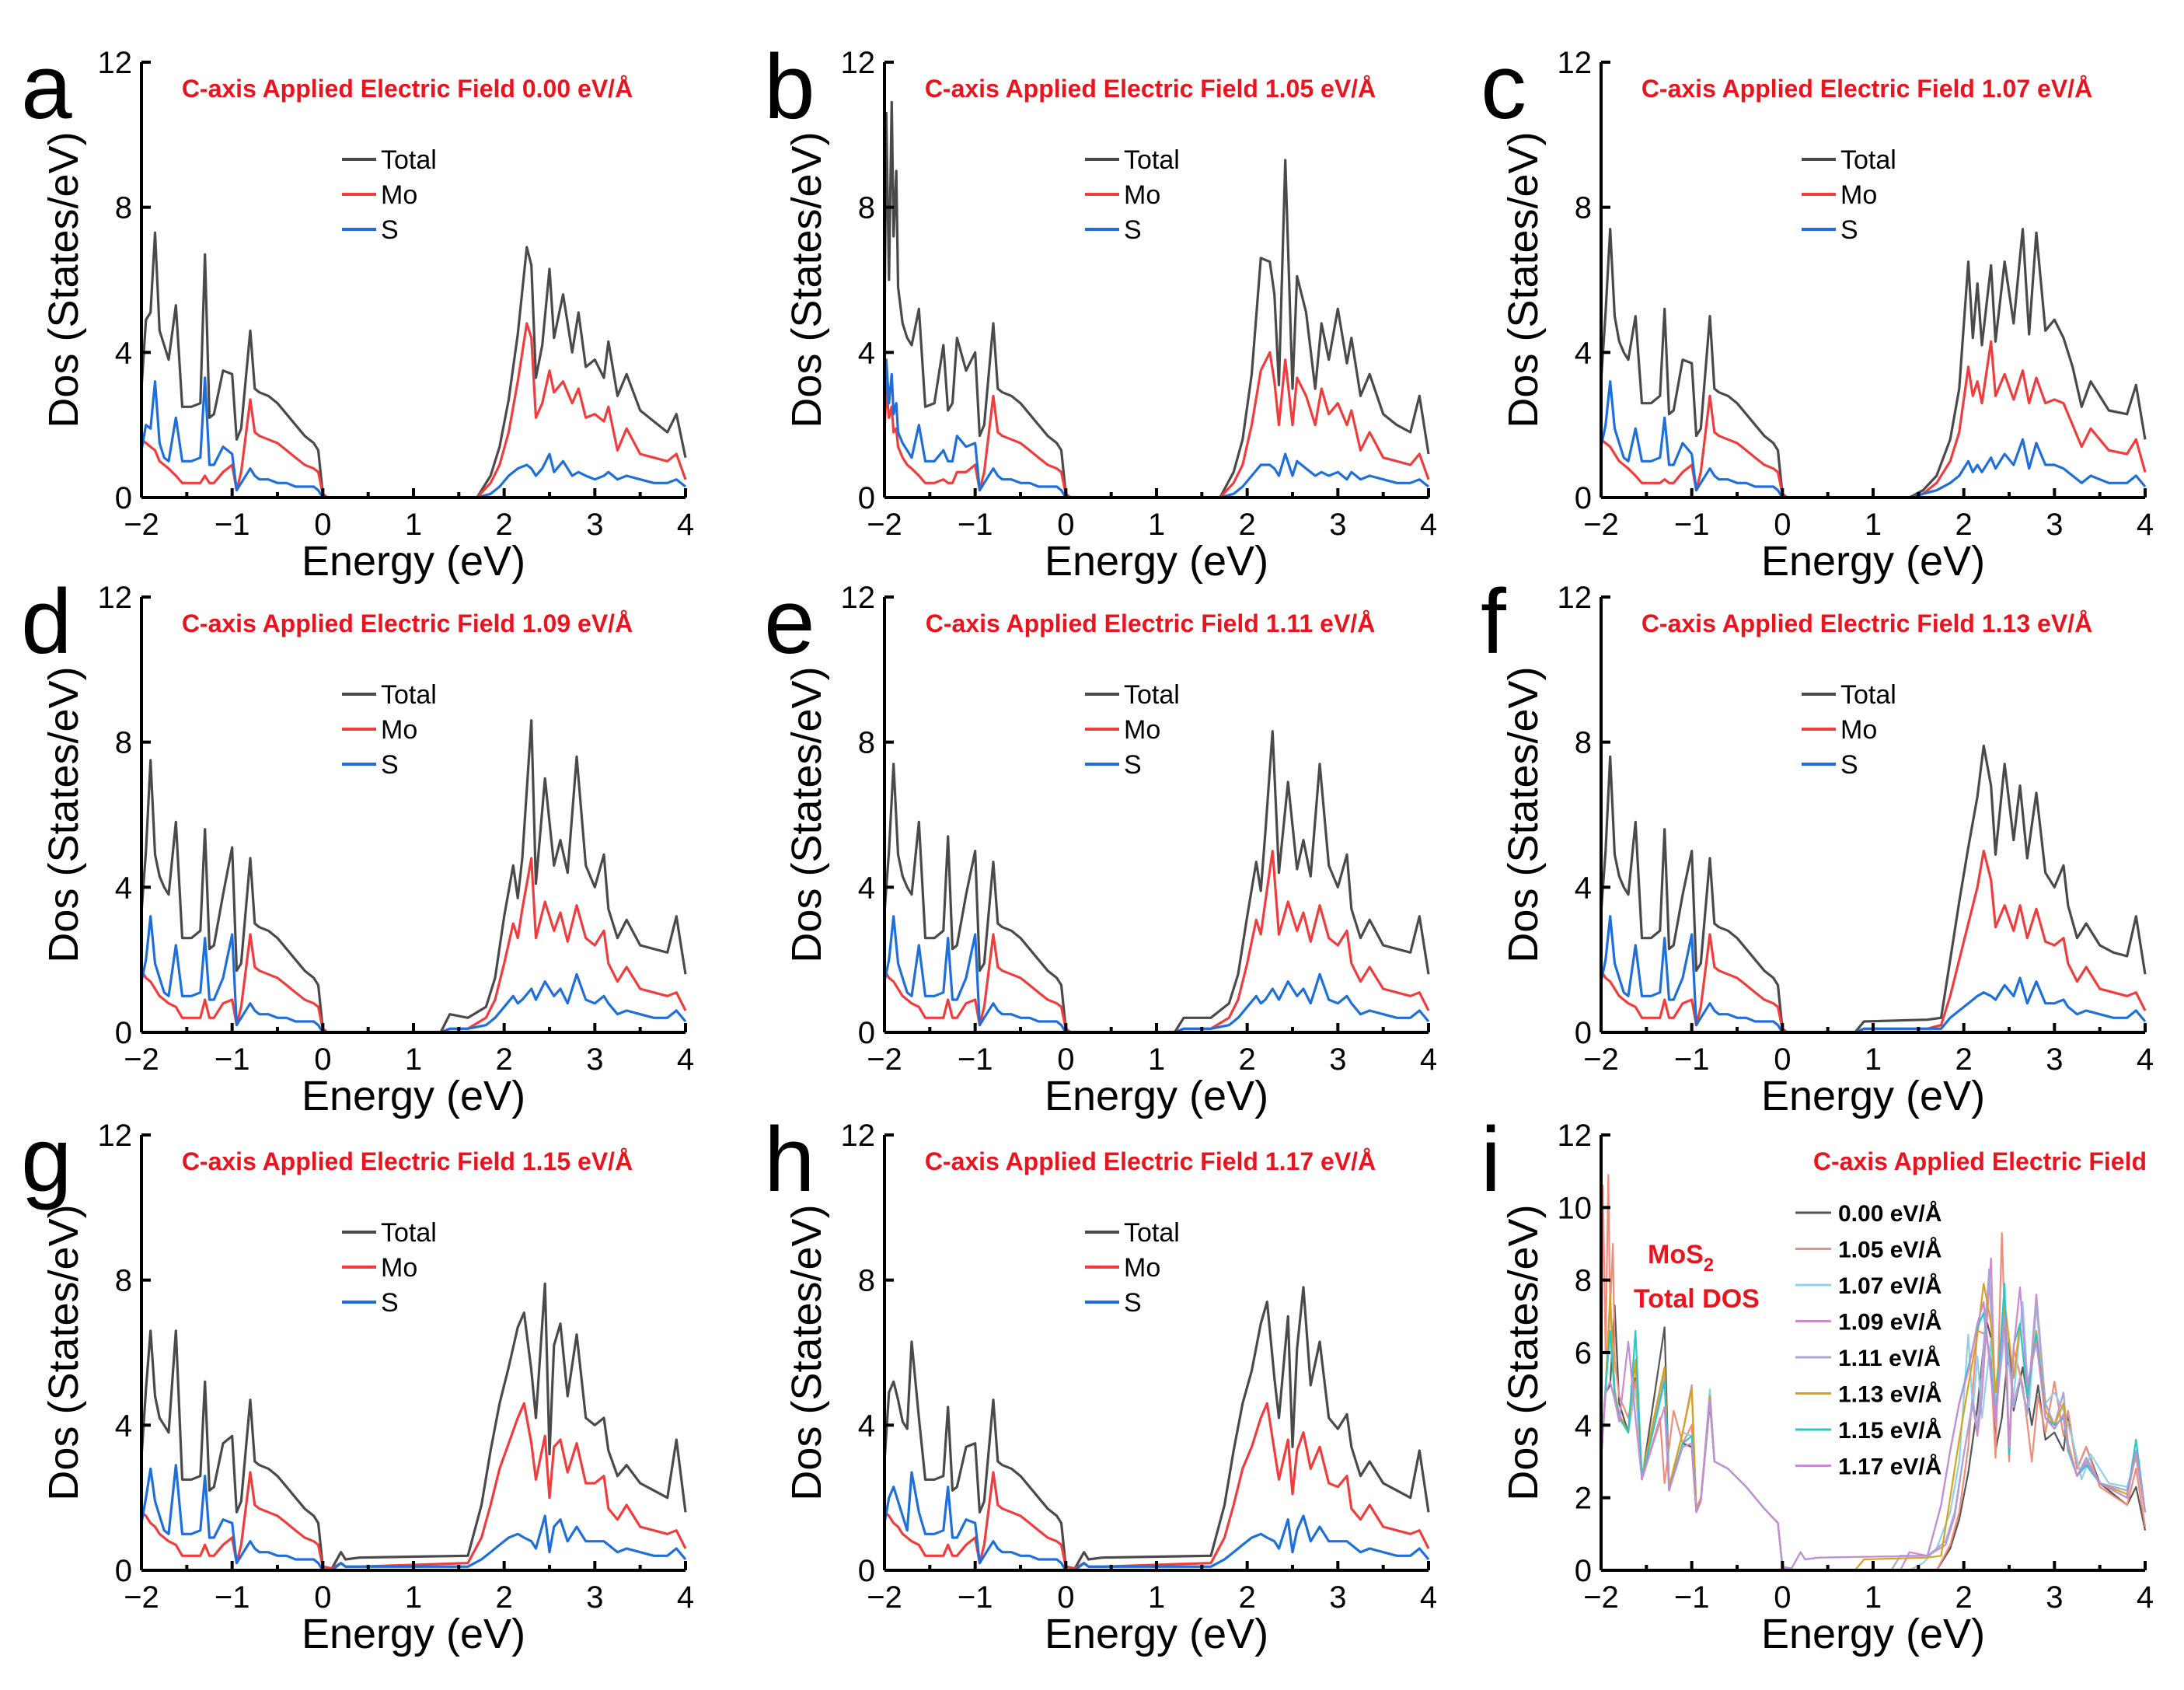 This screenshot has width=2184, height=1690. Describe the element at coordinates (47, 87) in the screenshot. I see `panel-letter: a` at that location.